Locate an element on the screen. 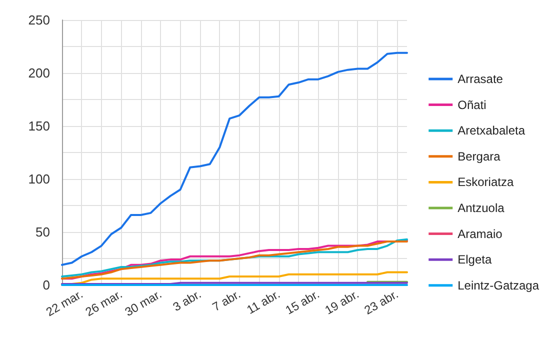 Image resolution: width=554 pixels, height=338 pixels. legend-label: Oñati is located at coordinates (472, 105).